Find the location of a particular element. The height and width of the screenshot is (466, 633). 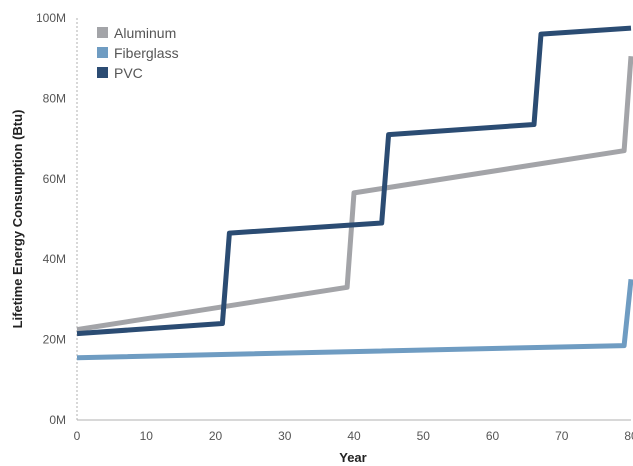

y-tick-label: 0M is located at coordinates (57, 420).